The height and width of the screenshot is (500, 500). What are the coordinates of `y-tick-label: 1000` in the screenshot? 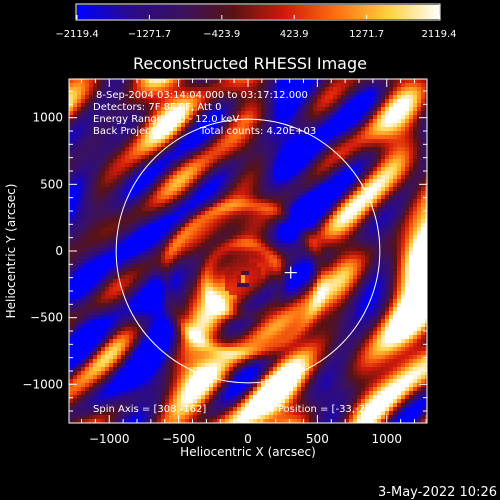 It's located at (47, 118).